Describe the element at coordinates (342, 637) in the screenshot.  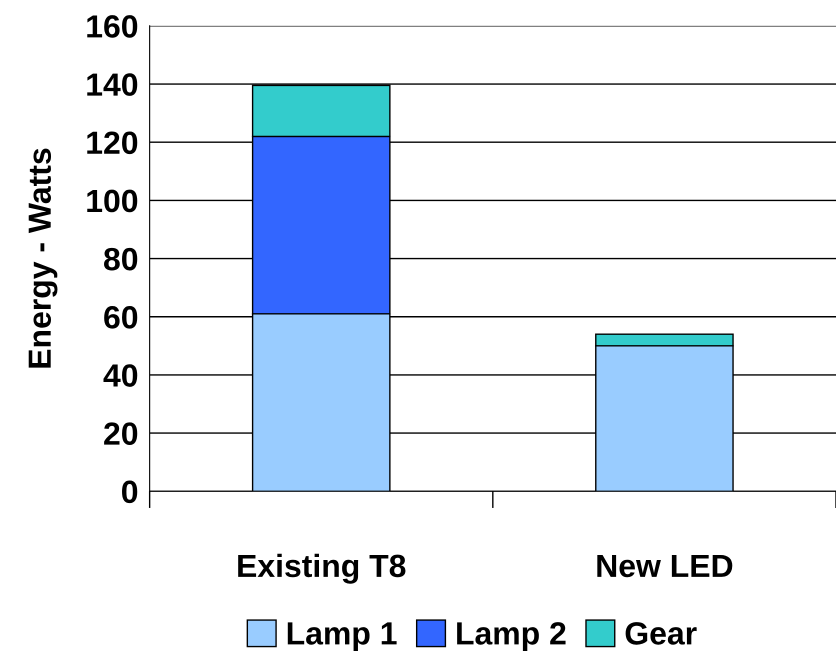
I see `legend-label: Lamp 1` at that location.